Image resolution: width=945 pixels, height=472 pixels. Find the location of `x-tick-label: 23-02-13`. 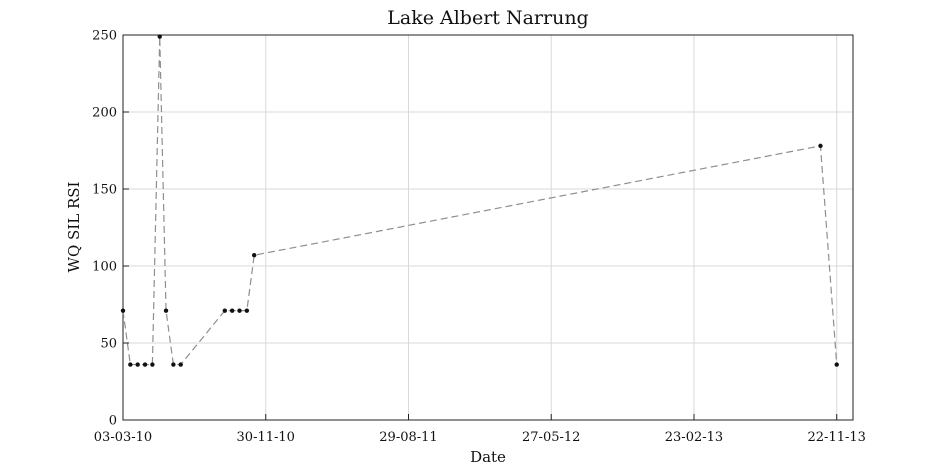

x-tick-label: 23-02-13 is located at coordinates (694, 437).